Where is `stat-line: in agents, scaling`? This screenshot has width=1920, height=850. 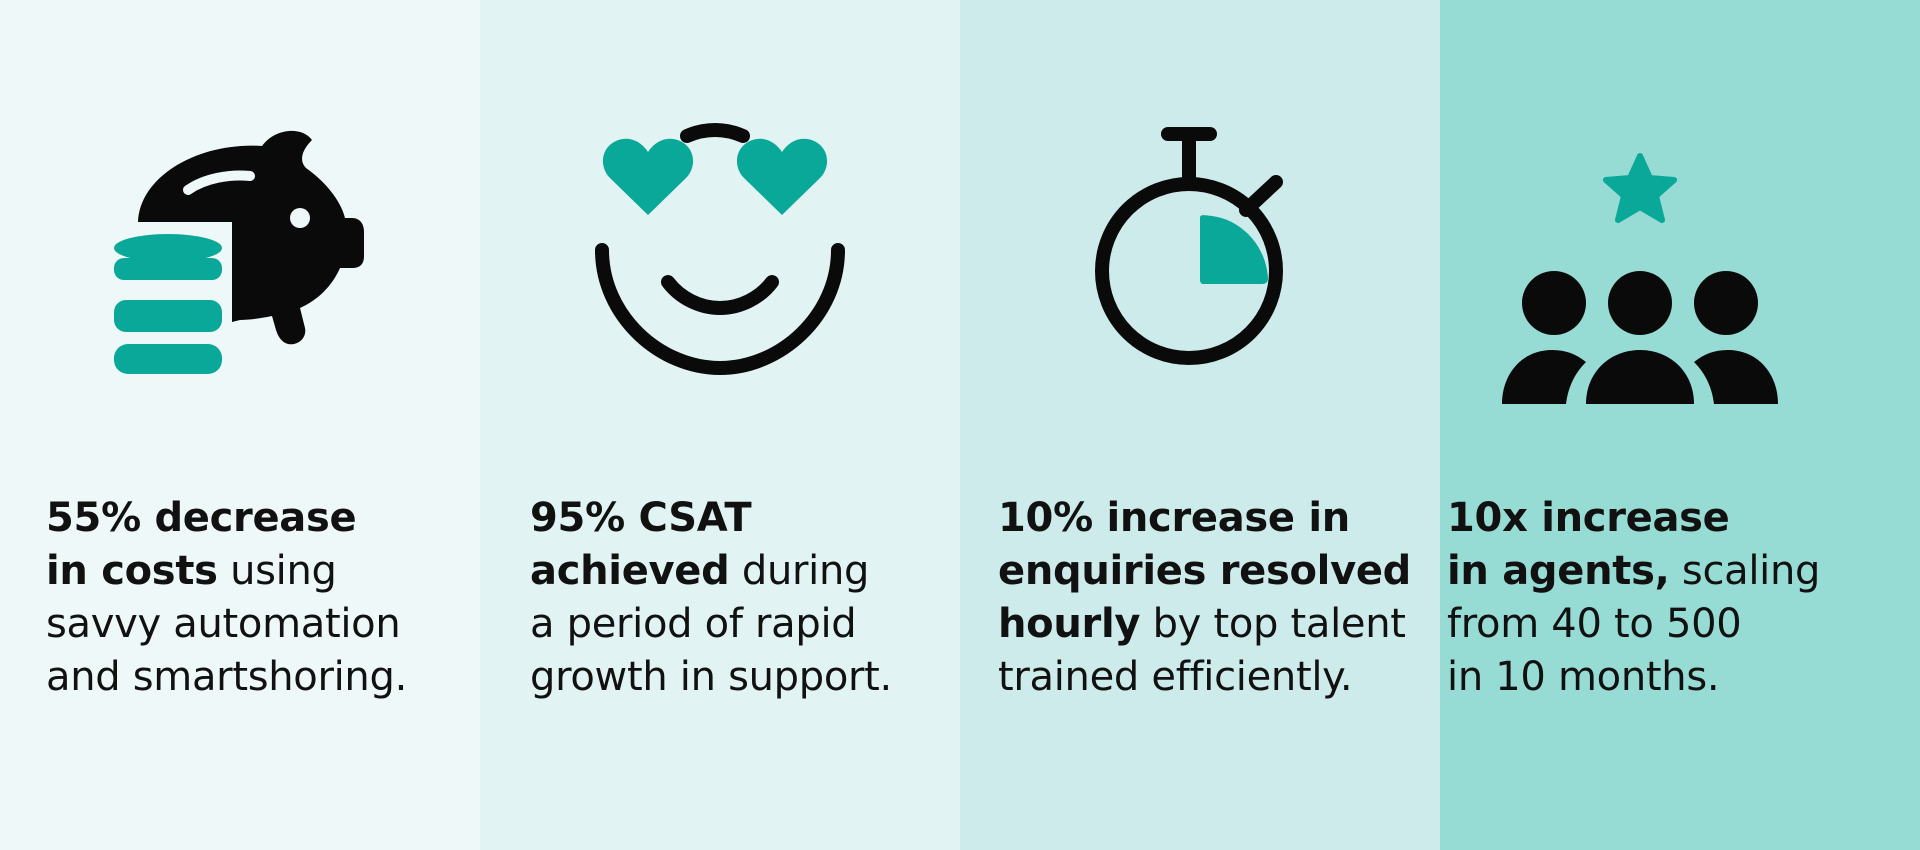 stat-line: in agents, scaling is located at coordinates (1634, 571).